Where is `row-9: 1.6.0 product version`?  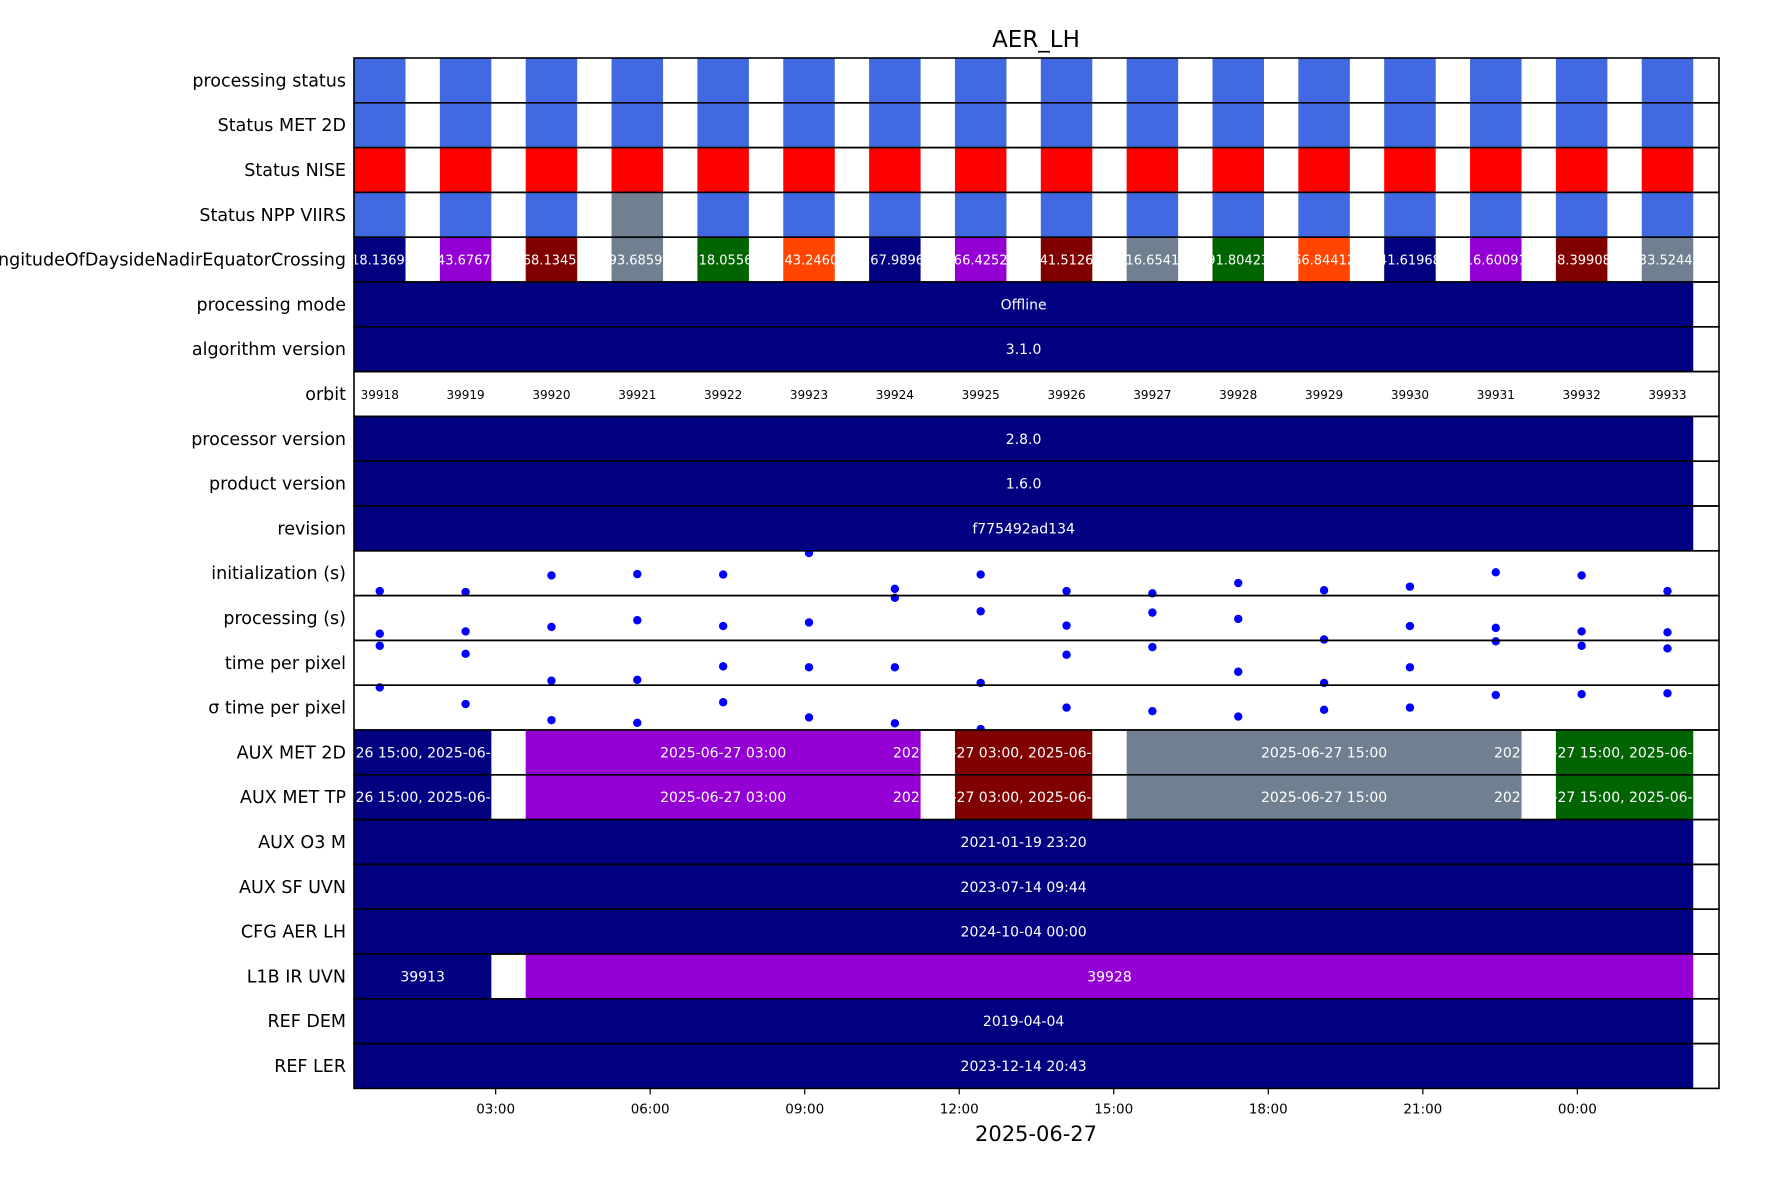
row-9: 1.6.0 product version is located at coordinates (964, 483).